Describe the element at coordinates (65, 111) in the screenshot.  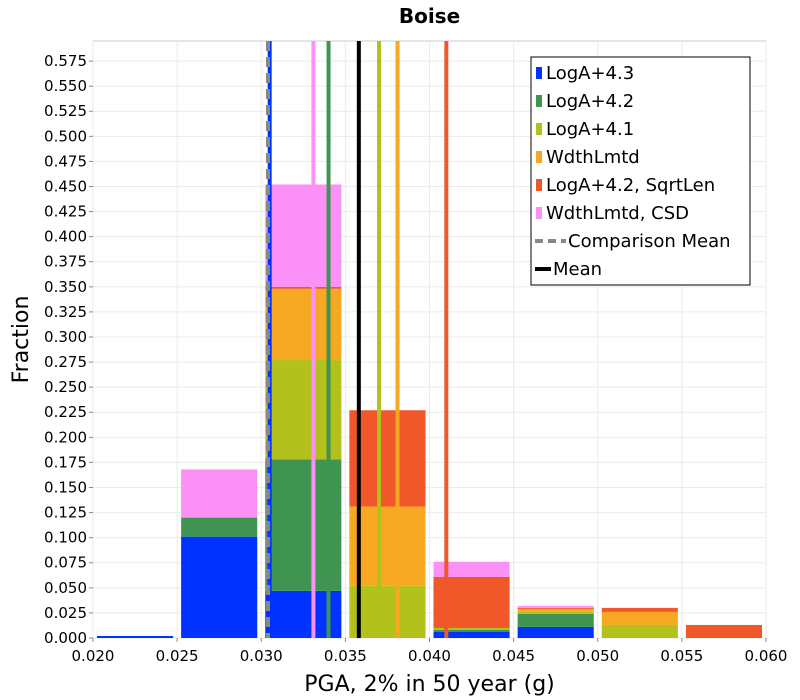
I see `y-tick-label: 0.525` at that location.